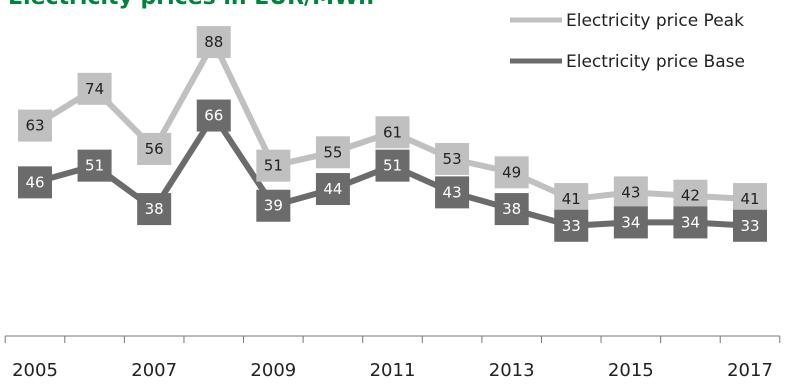 The width and height of the screenshot is (789, 389). I want to click on data-label-peak: 51, so click(273, 166).